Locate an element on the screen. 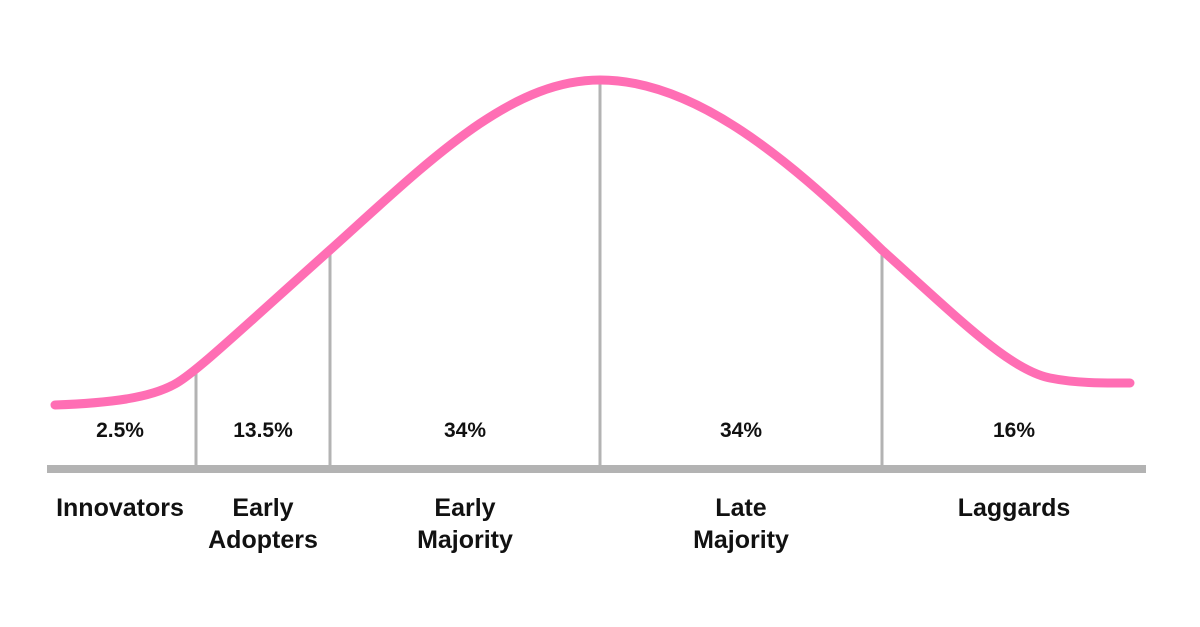  percent-late-majority: 34% is located at coordinates (741, 430).